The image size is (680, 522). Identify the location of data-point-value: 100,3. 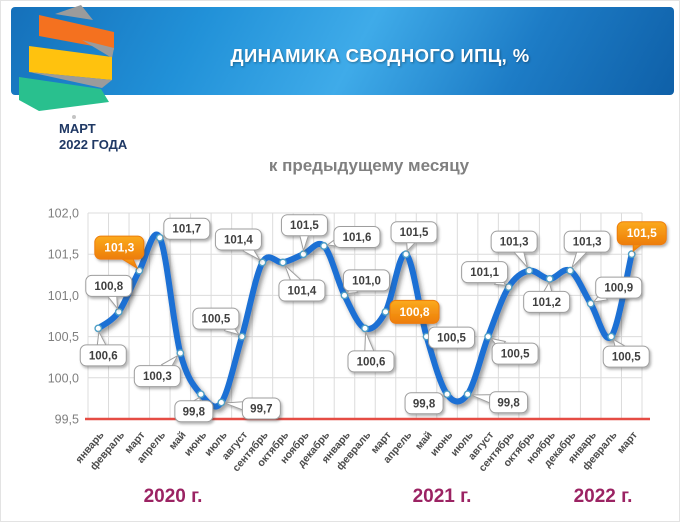
(157, 377).